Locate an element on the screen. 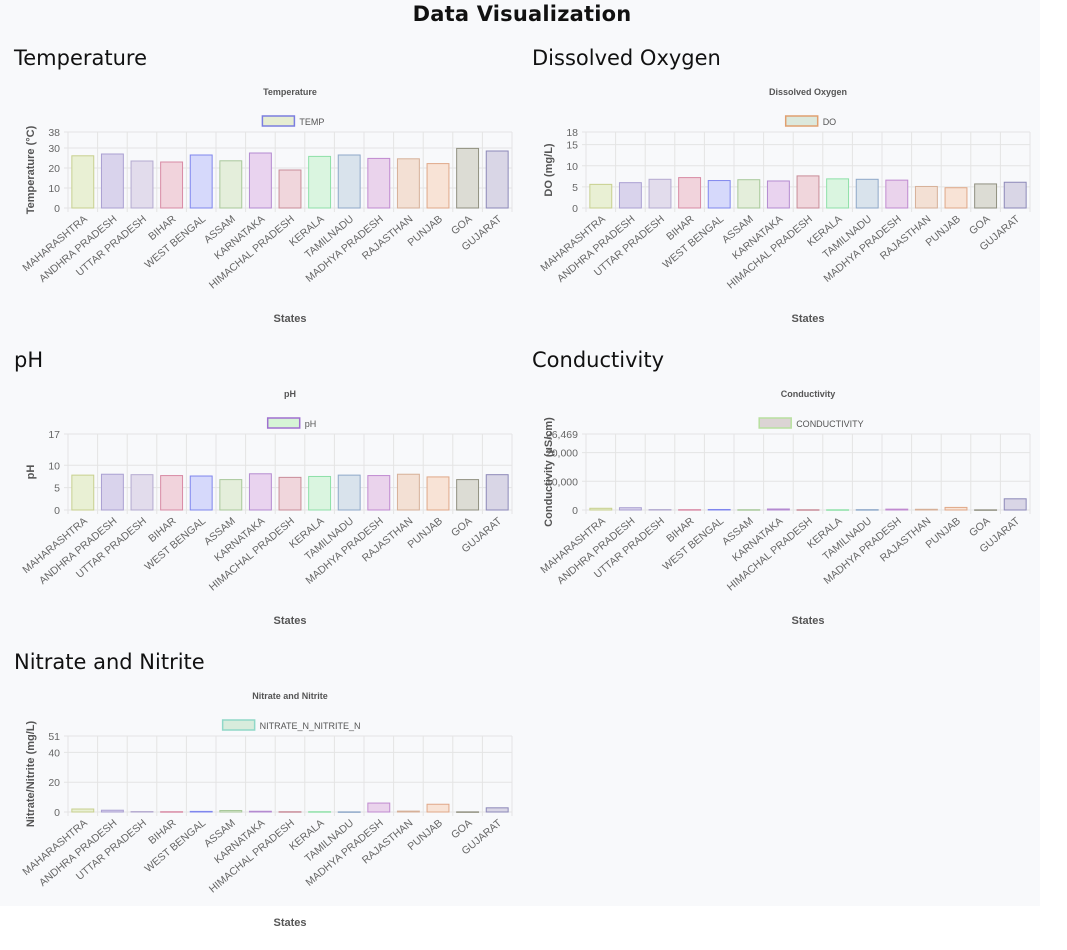 The image size is (1067, 950). y-axis-title: Conductivity (µS/cm) is located at coordinates (549, 472).